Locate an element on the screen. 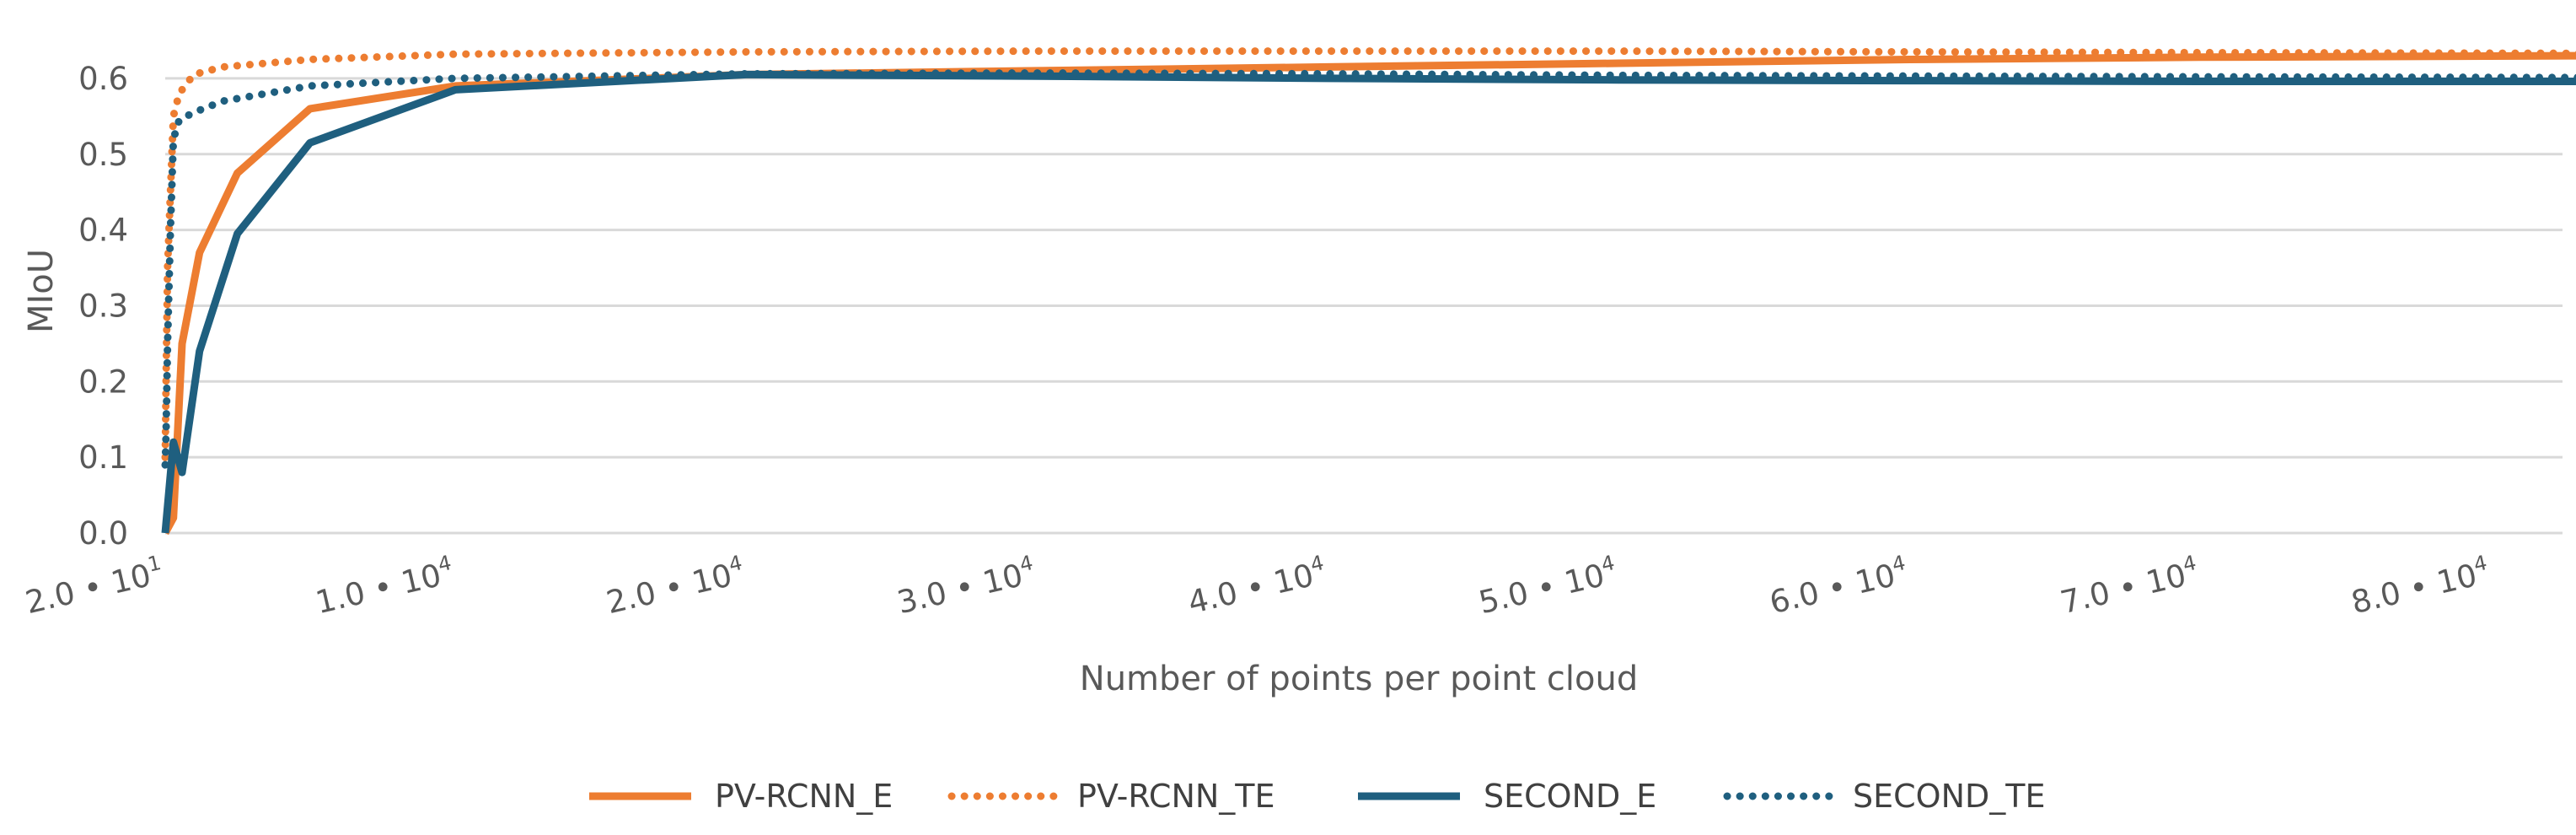 This screenshot has height=835, width=2576. x-tick-text: 2.0 • 101 is located at coordinates (94, 586).